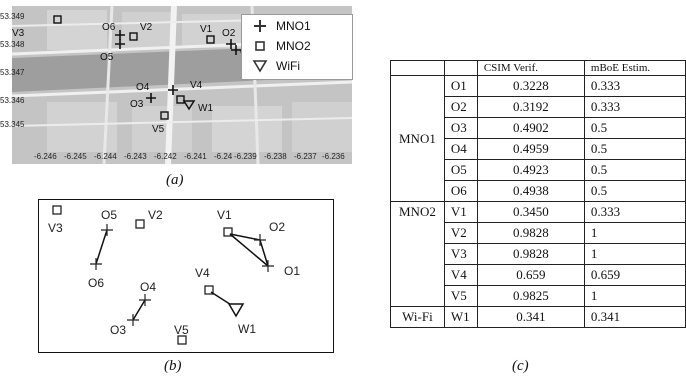 Image resolution: width=686 pixels, height=386 pixels. Describe the element at coordinates (173, 90) in the screenshot. I see `o4-marker` at that location.